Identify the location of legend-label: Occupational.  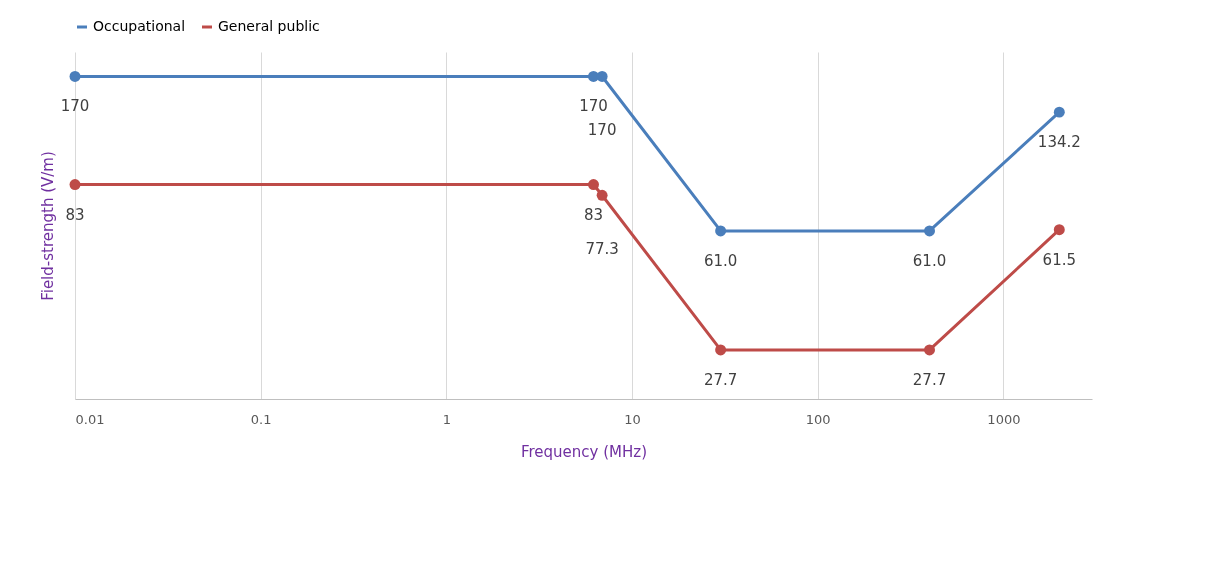
(139, 26).